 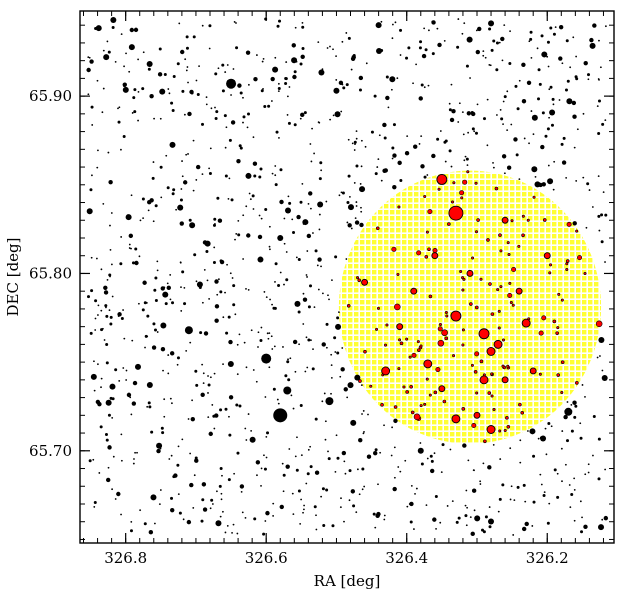 I want to click on y-tick-label: 65.80, so click(x=50, y=273).